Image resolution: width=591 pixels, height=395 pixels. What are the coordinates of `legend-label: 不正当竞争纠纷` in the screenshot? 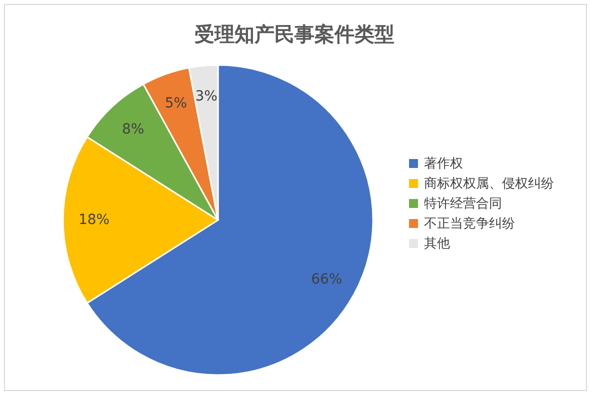 It's located at (469, 224).